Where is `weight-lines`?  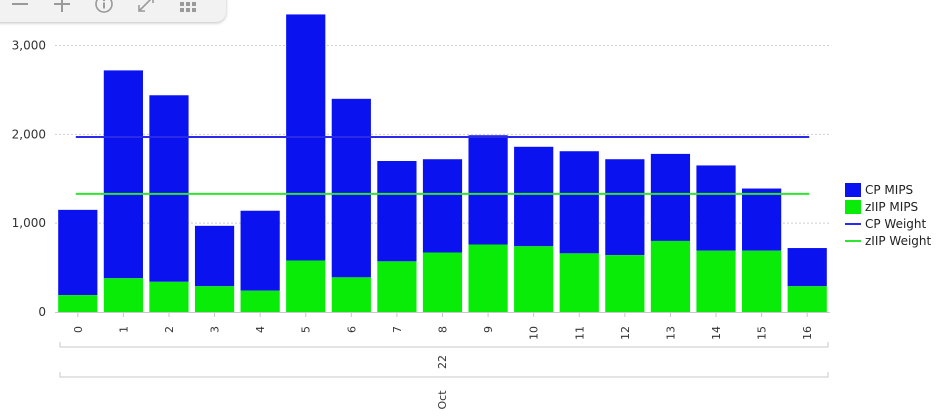 weight-lines is located at coordinates (442, 165).